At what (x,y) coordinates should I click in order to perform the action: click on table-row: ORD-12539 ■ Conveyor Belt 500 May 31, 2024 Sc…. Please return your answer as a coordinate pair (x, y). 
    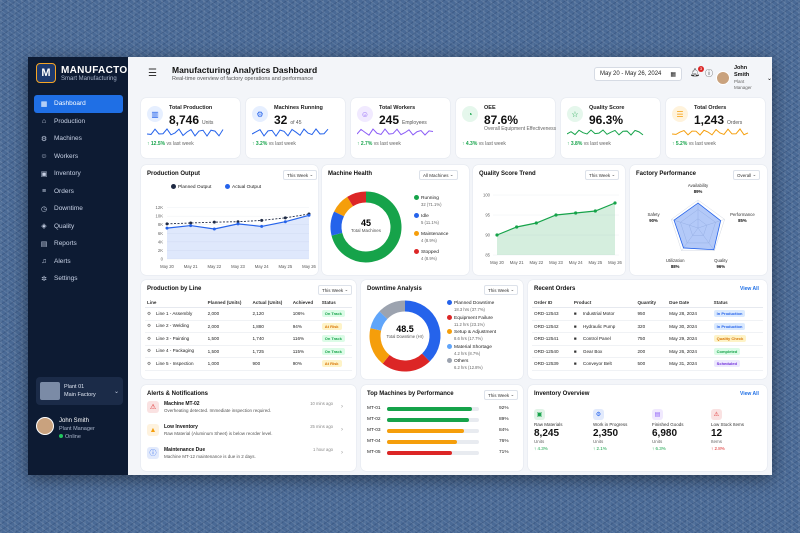
    Looking at the image, I should click on (647, 364).